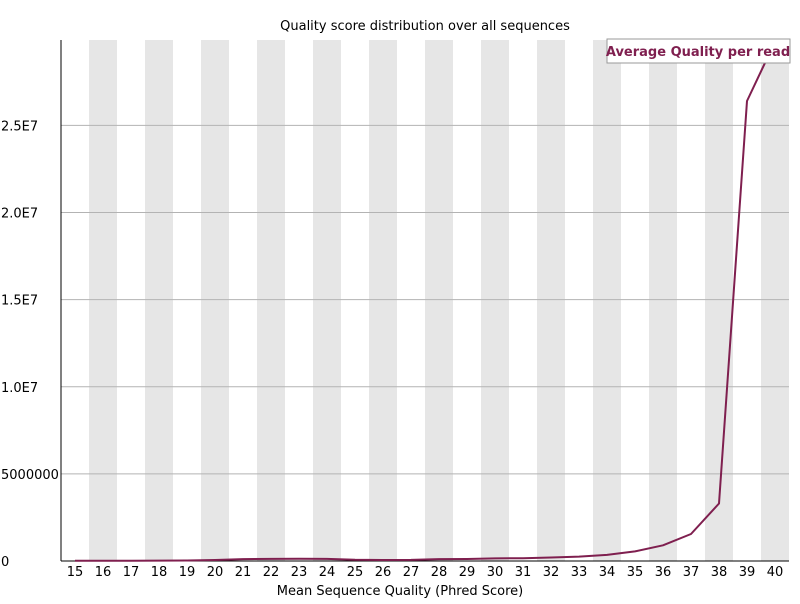 The image size is (800, 604). Describe the element at coordinates (663, 572) in the screenshot. I see `x-tick-label: 36` at that location.